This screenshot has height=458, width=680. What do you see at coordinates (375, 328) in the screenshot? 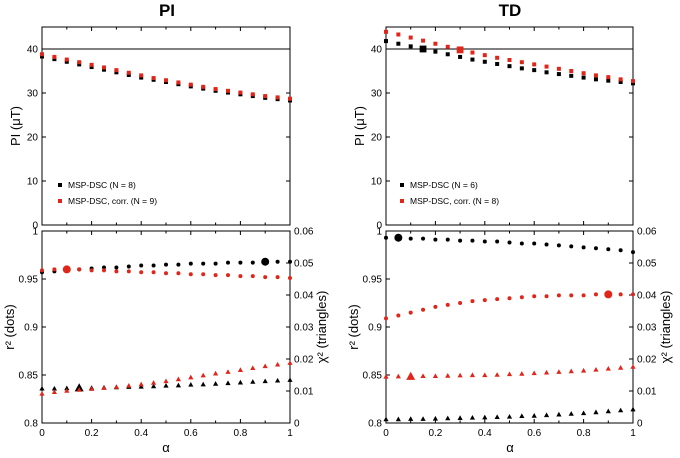
I see `y-tick-label: 0.9` at bounding box center [375, 328].